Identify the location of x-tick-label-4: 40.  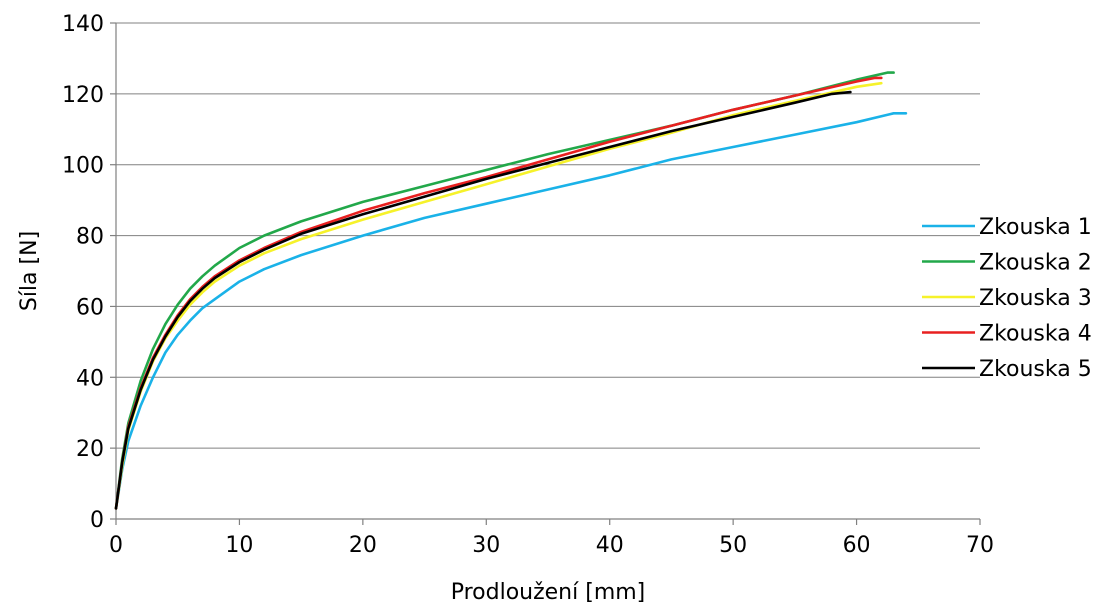
(610, 545).